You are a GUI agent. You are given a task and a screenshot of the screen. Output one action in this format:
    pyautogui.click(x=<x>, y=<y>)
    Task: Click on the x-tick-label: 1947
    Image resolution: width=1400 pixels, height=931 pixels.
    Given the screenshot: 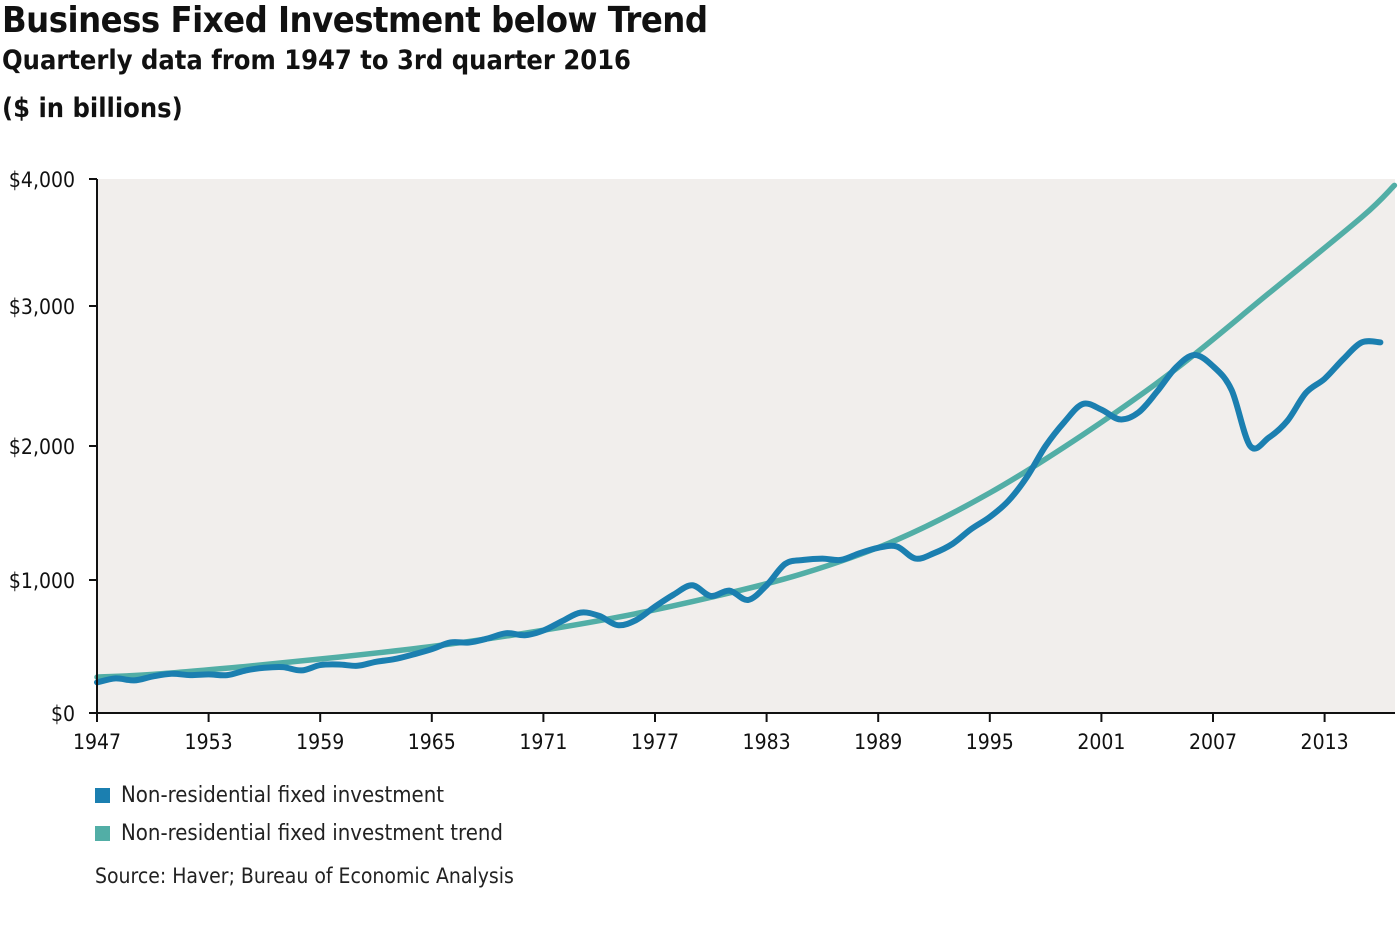 What is the action you would take?
    pyautogui.click(x=97, y=742)
    